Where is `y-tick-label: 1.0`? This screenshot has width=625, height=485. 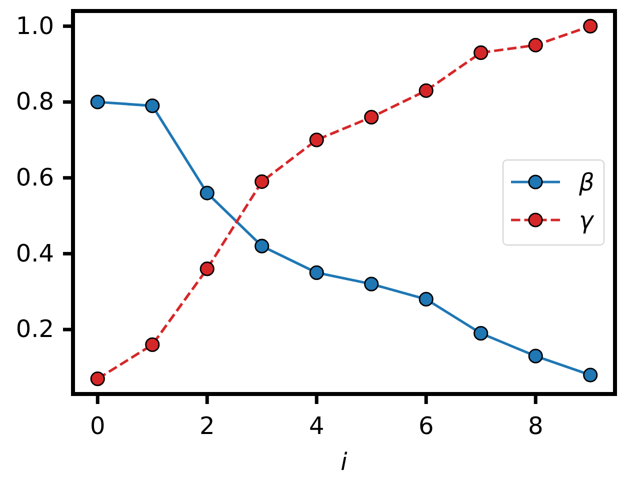 y-tick-label: 1.0 is located at coordinates (35, 26).